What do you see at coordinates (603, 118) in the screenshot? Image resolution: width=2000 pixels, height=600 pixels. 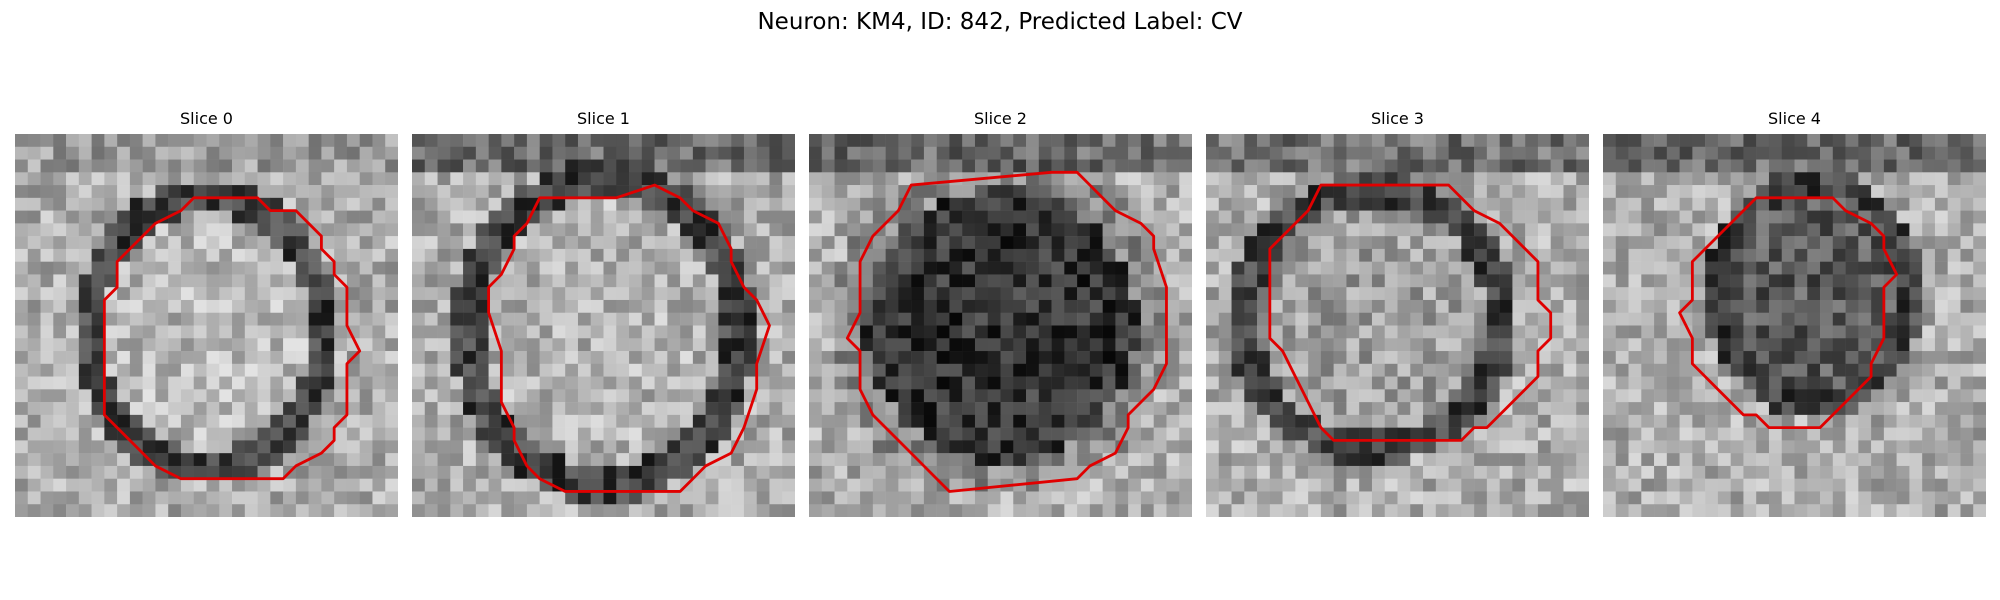 I see `slice-title: Slice 1` at bounding box center [603, 118].